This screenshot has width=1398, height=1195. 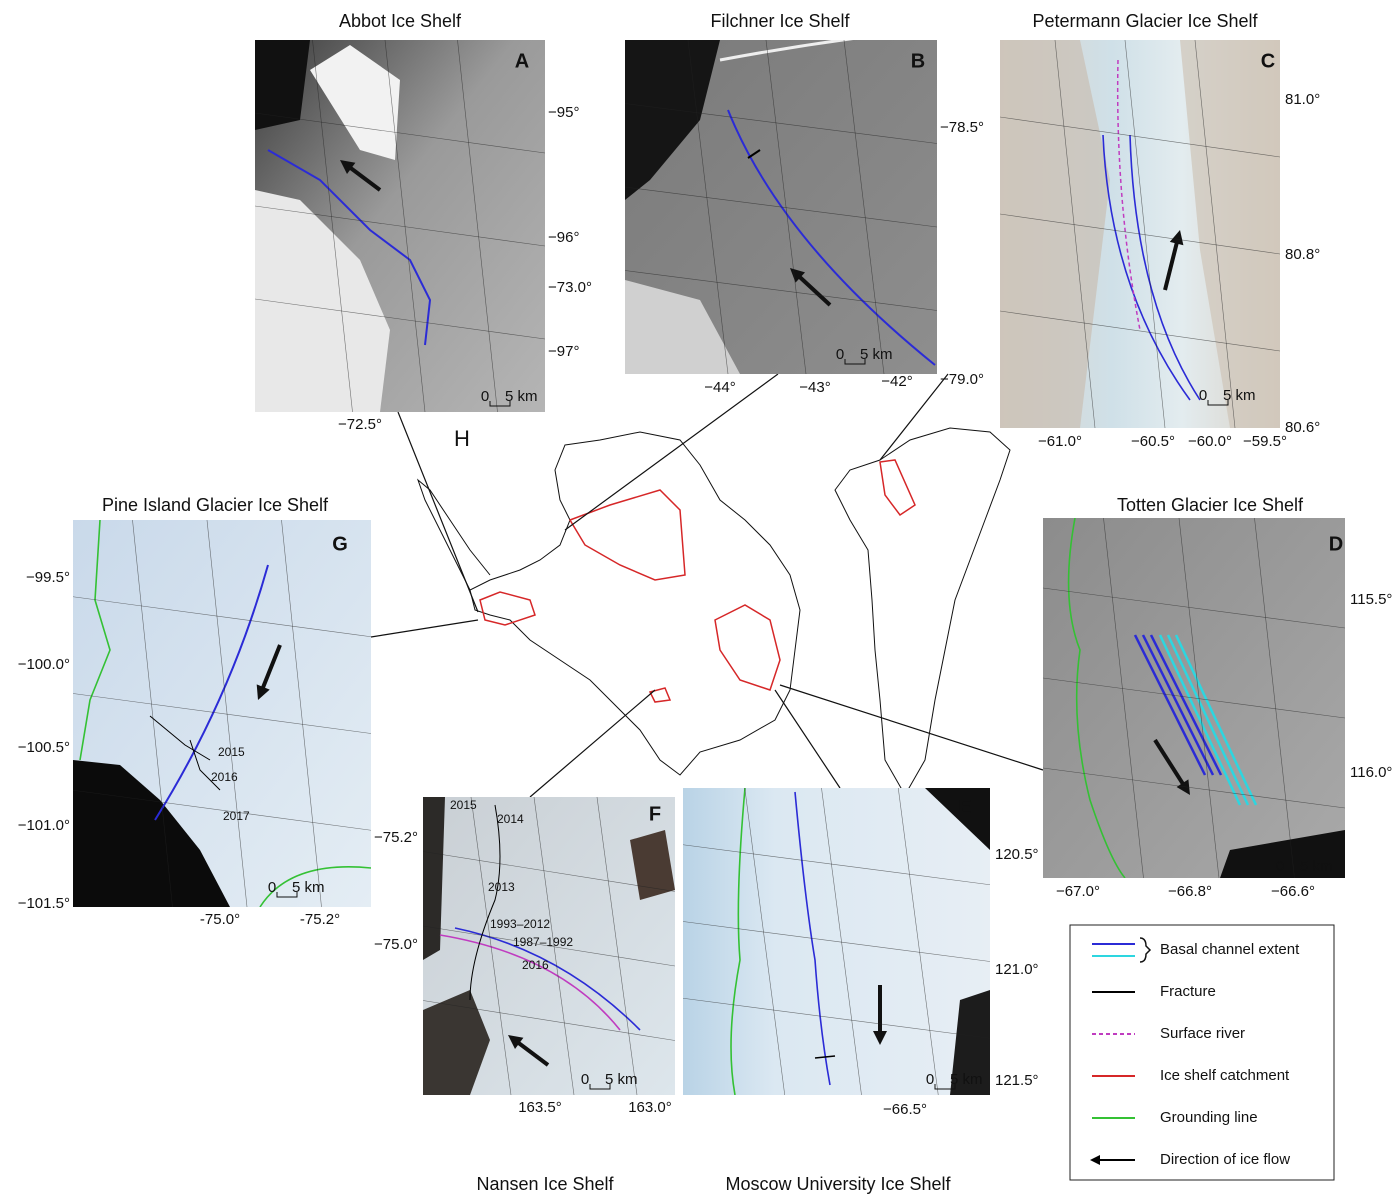 What do you see at coordinates (44, 903) in the screenshot?
I see `coordinate-label: −101.5°` at bounding box center [44, 903].